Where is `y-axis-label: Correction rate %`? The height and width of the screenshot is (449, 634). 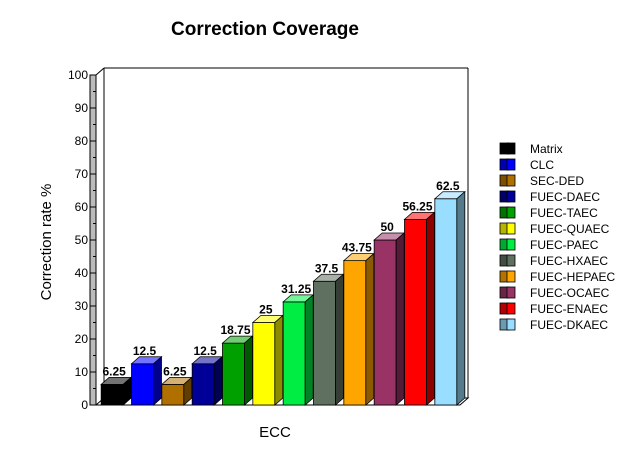 y-axis-label: Correction rate % is located at coordinates (46, 242).